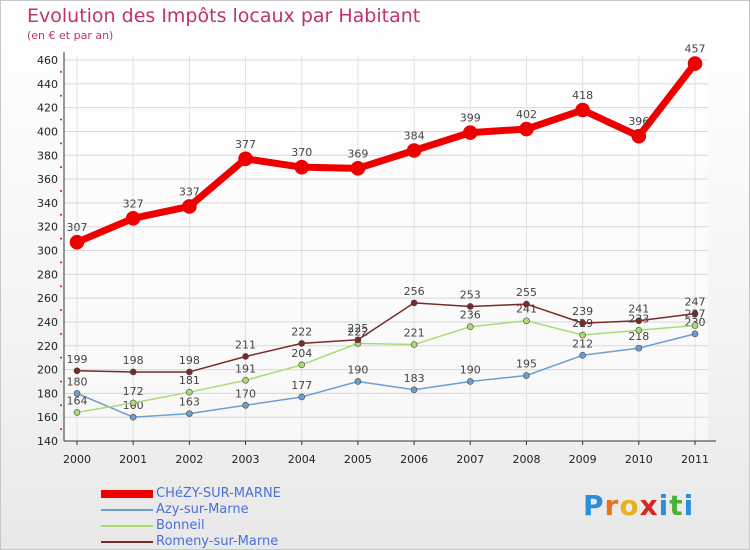 The height and width of the screenshot is (550, 750). I want to click on x-tick-label: 2007, so click(470, 459).